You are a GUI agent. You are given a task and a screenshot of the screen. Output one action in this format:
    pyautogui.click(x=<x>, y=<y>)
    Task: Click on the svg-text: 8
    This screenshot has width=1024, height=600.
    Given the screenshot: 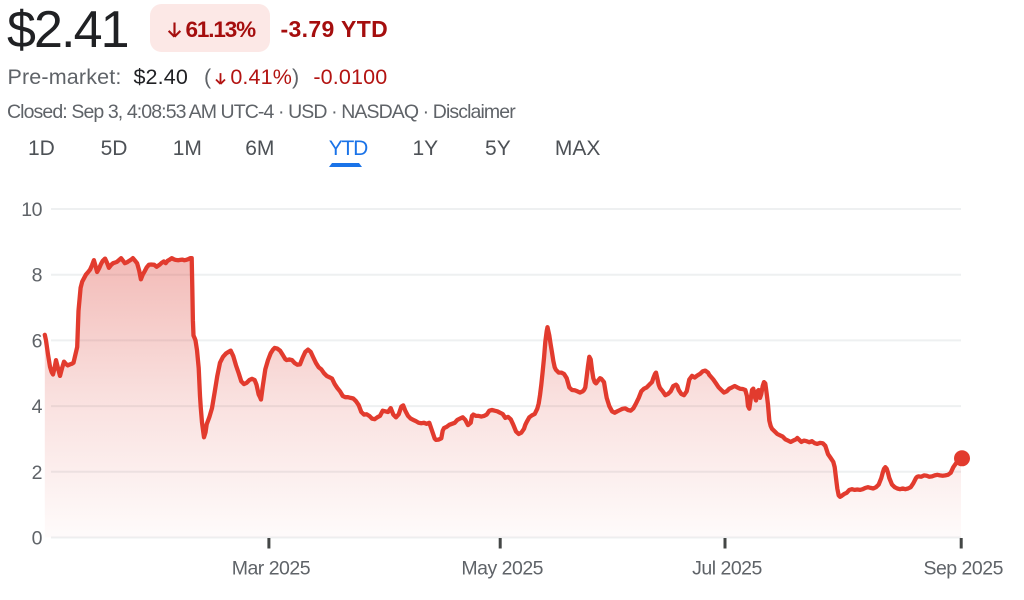 What is the action you would take?
    pyautogui.click(x=37, y=276)
    